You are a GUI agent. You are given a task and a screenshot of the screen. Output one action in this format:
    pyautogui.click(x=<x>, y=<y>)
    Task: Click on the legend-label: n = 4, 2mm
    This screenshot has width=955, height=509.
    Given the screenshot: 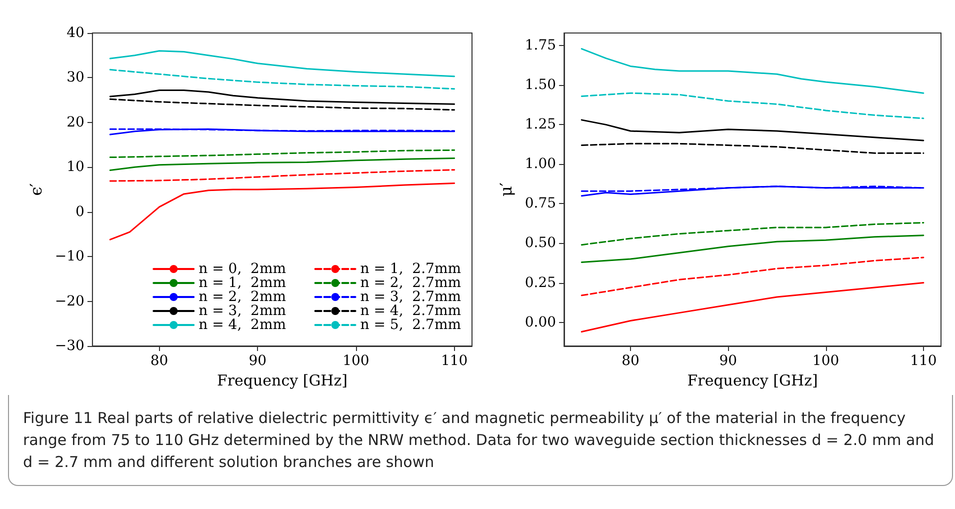 What is the action you would take?
    pyautogui.click(x=242, y=325)
    